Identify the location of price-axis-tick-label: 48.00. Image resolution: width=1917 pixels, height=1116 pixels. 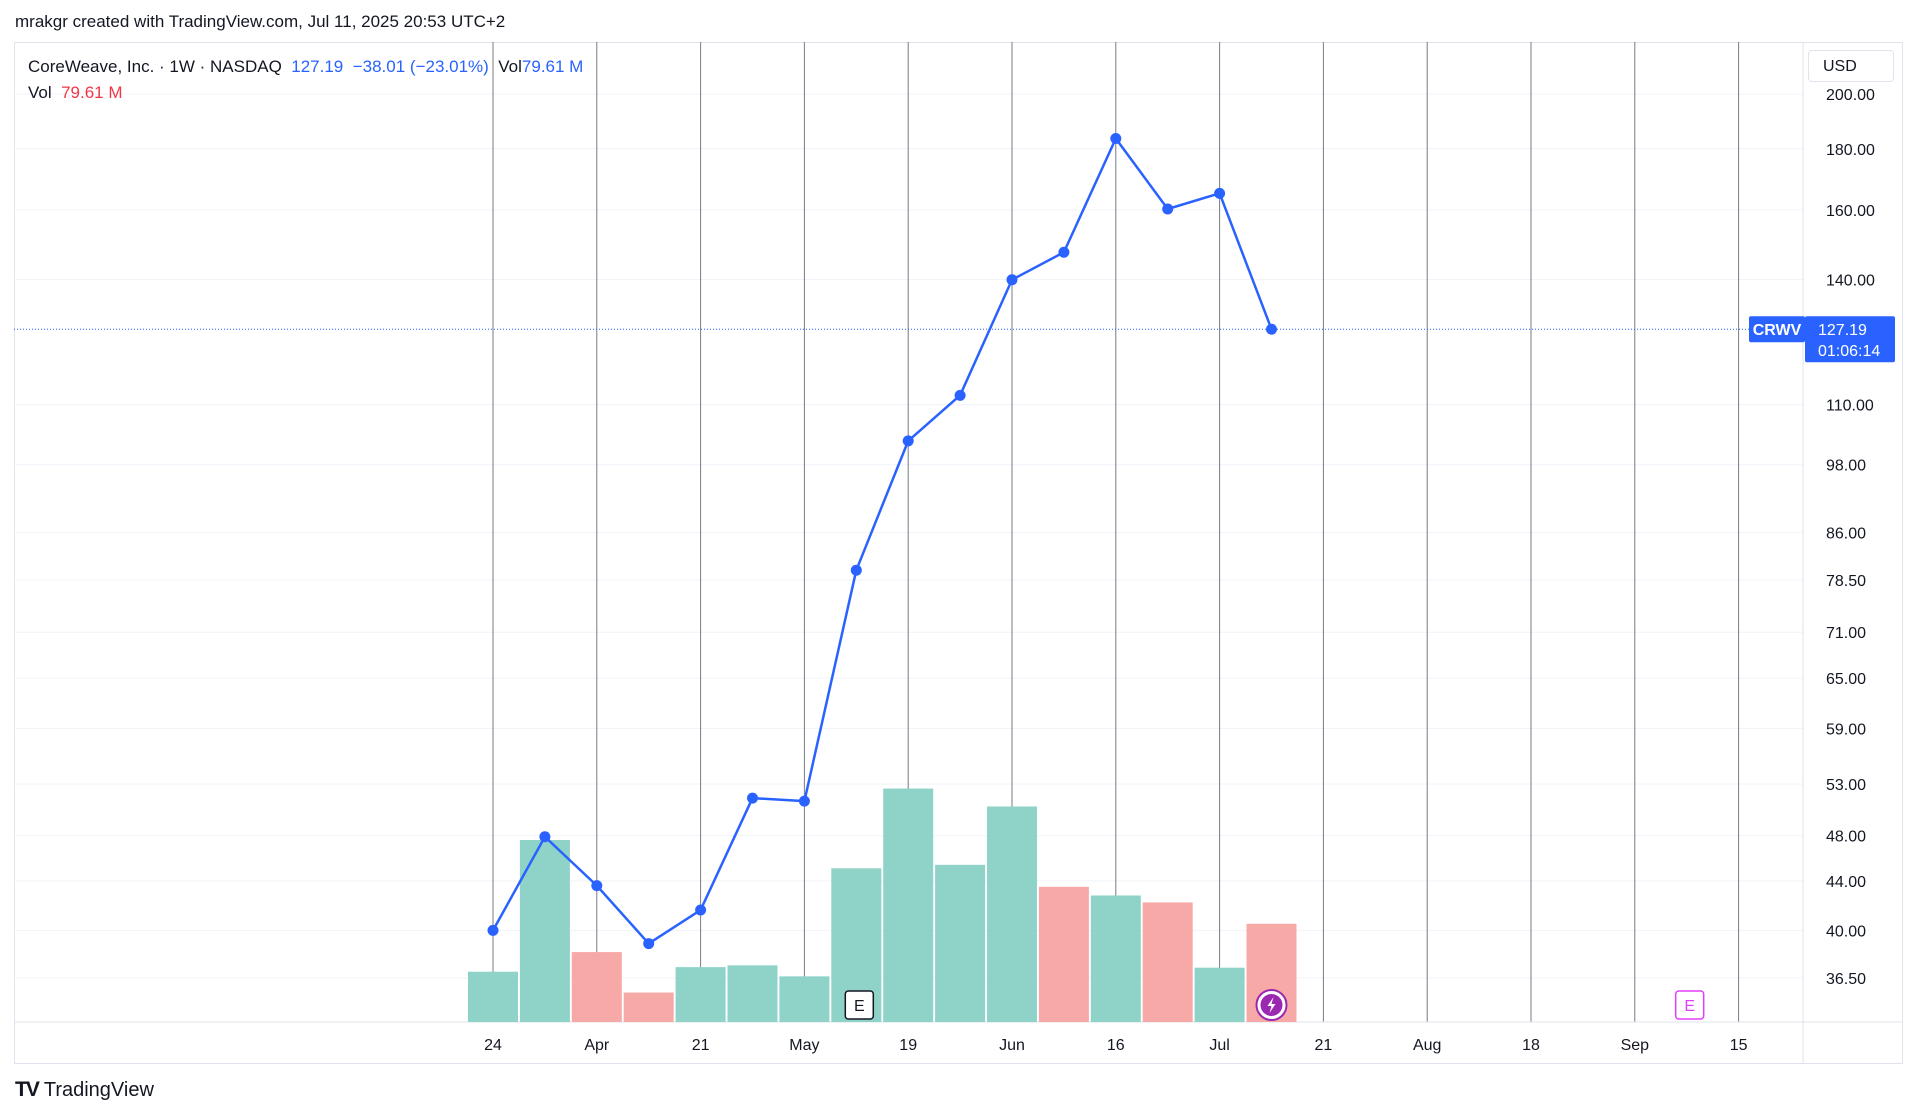
(1846, 837).